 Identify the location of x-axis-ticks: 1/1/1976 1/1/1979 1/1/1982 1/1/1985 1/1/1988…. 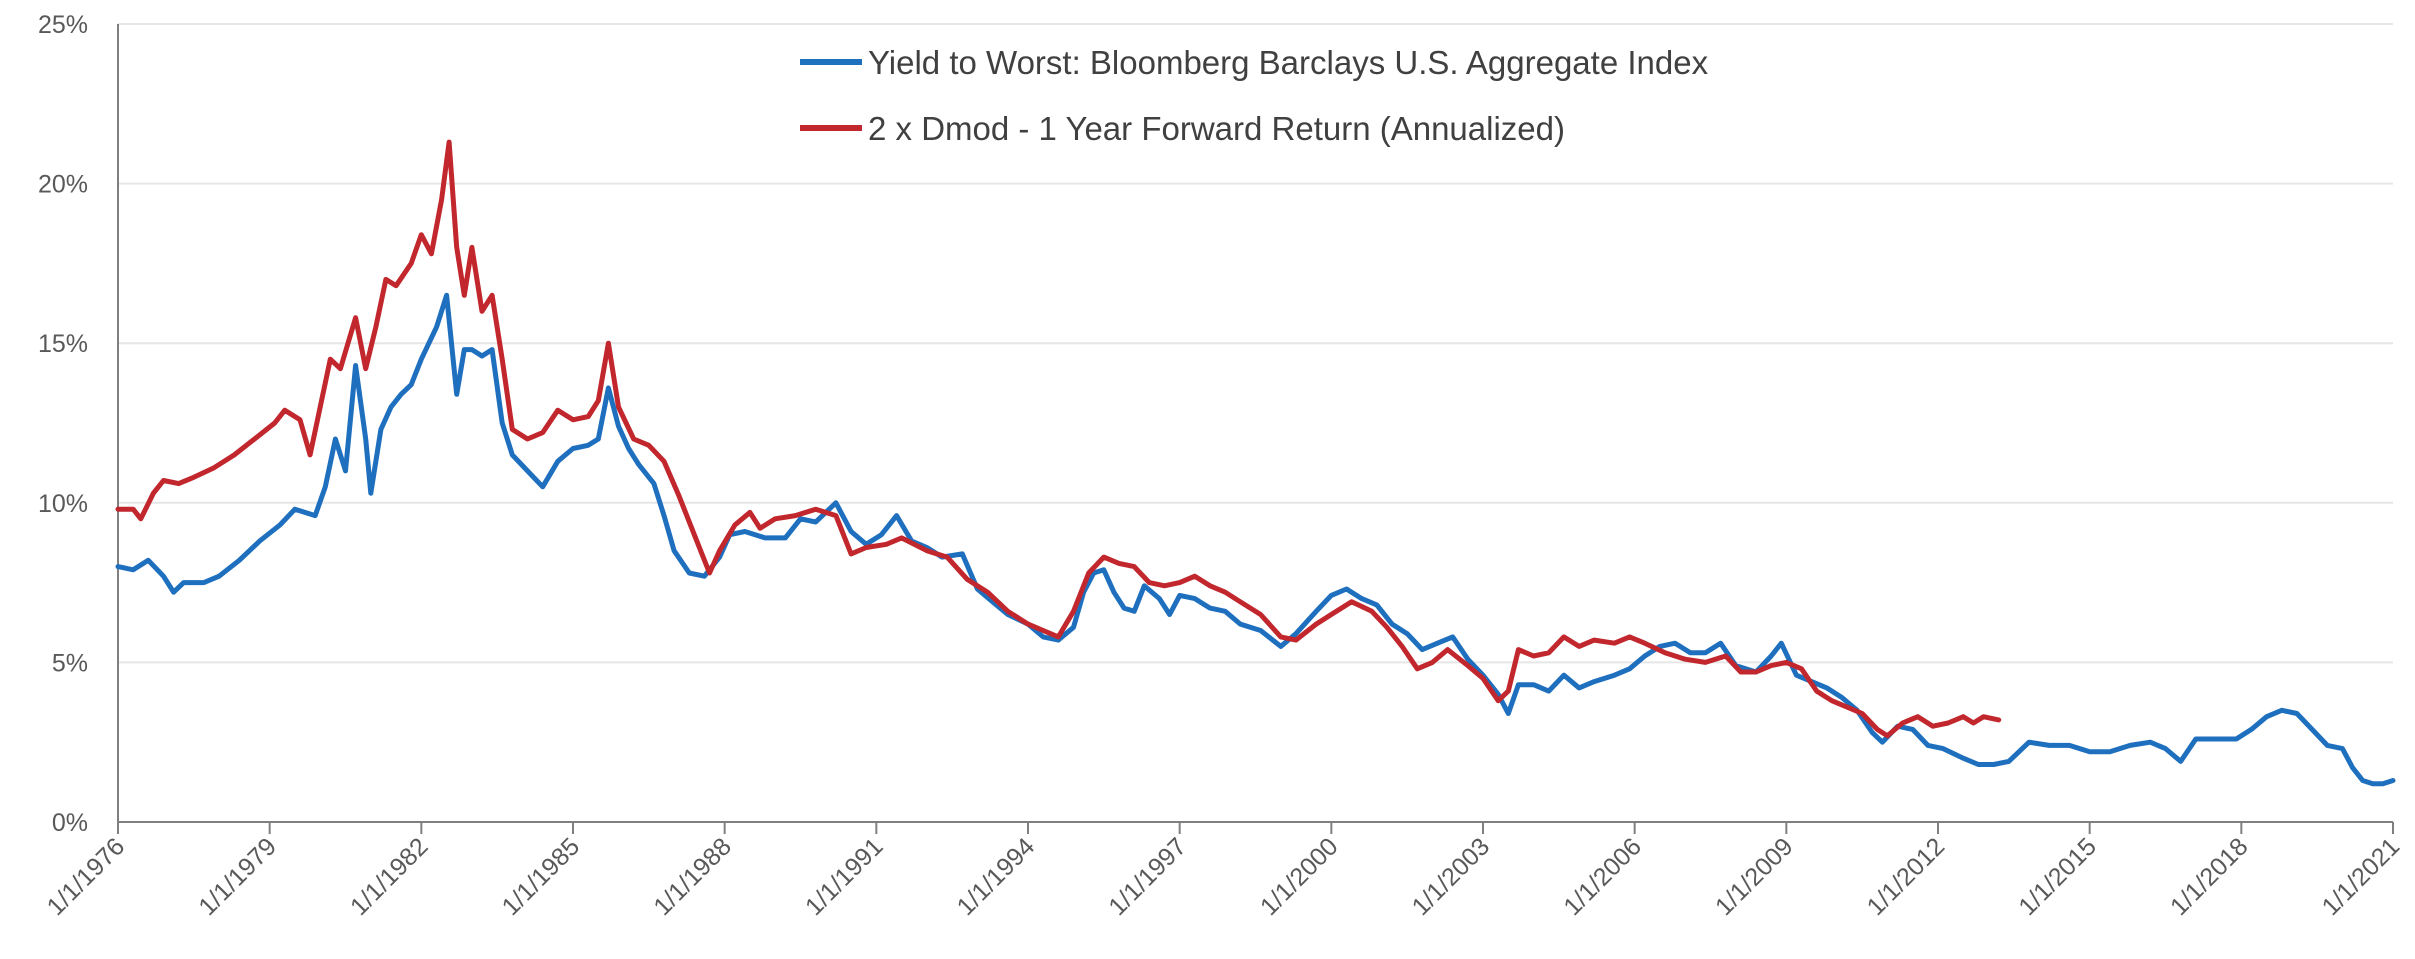
(1224, 876).